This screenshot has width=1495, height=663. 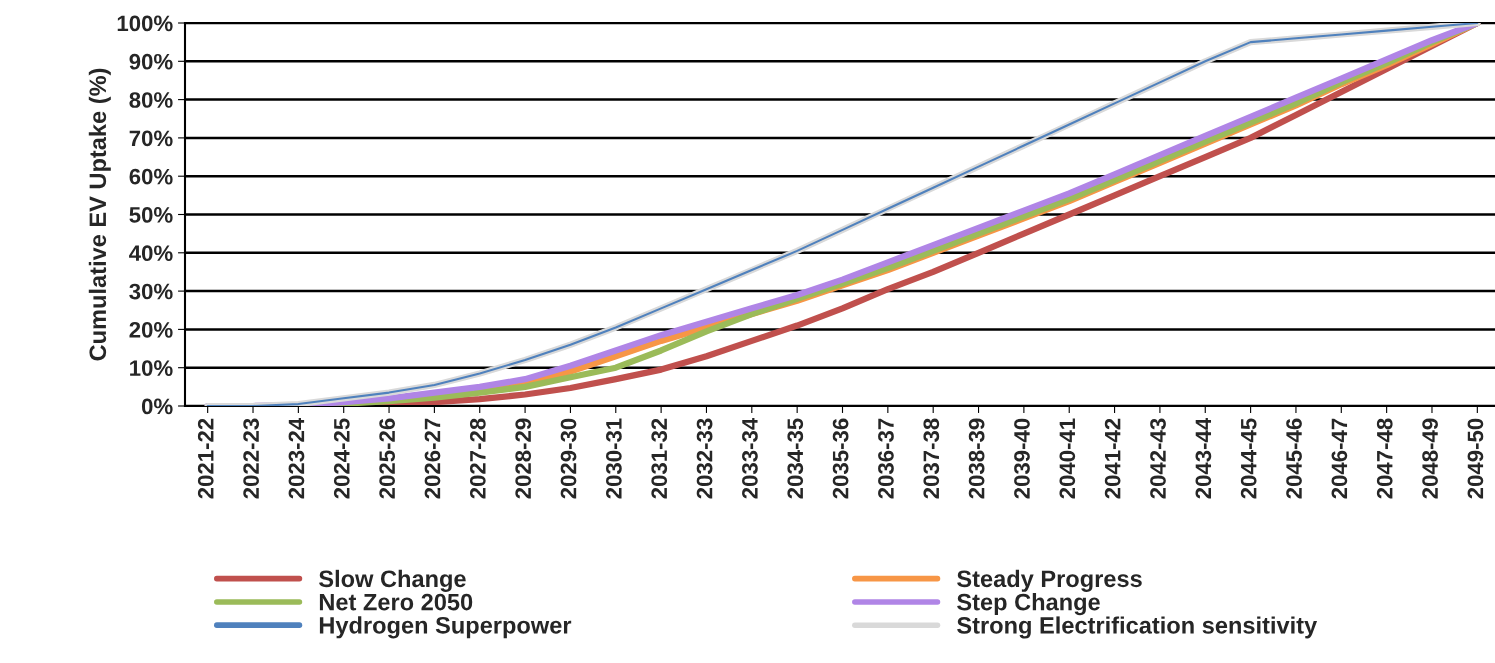 What do you see at coordinates (1028, 604) in the screenshot?
I see `legend-label: Step Change` at bounding box center [1028, 604].